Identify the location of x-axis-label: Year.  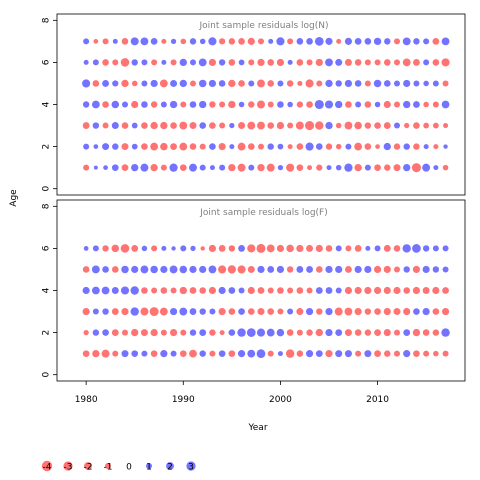
(257, 428).